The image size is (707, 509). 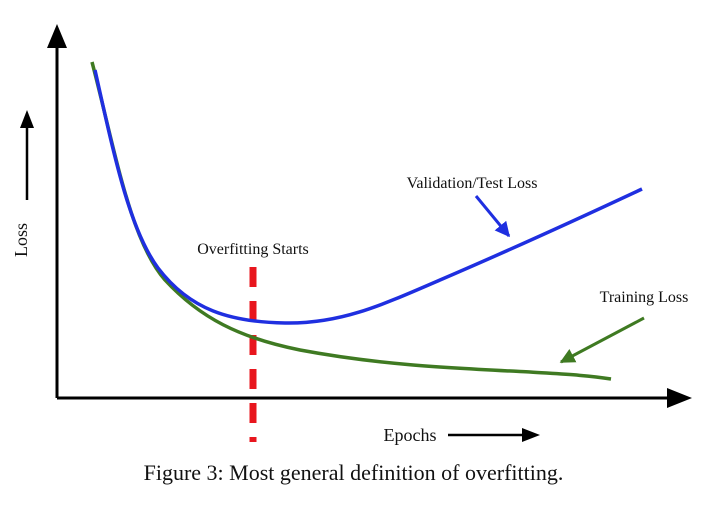 What do you see at coordinates (492, 216) in the screenshot?
I see `validation-label-arrow` at bounding box center [492, 216].